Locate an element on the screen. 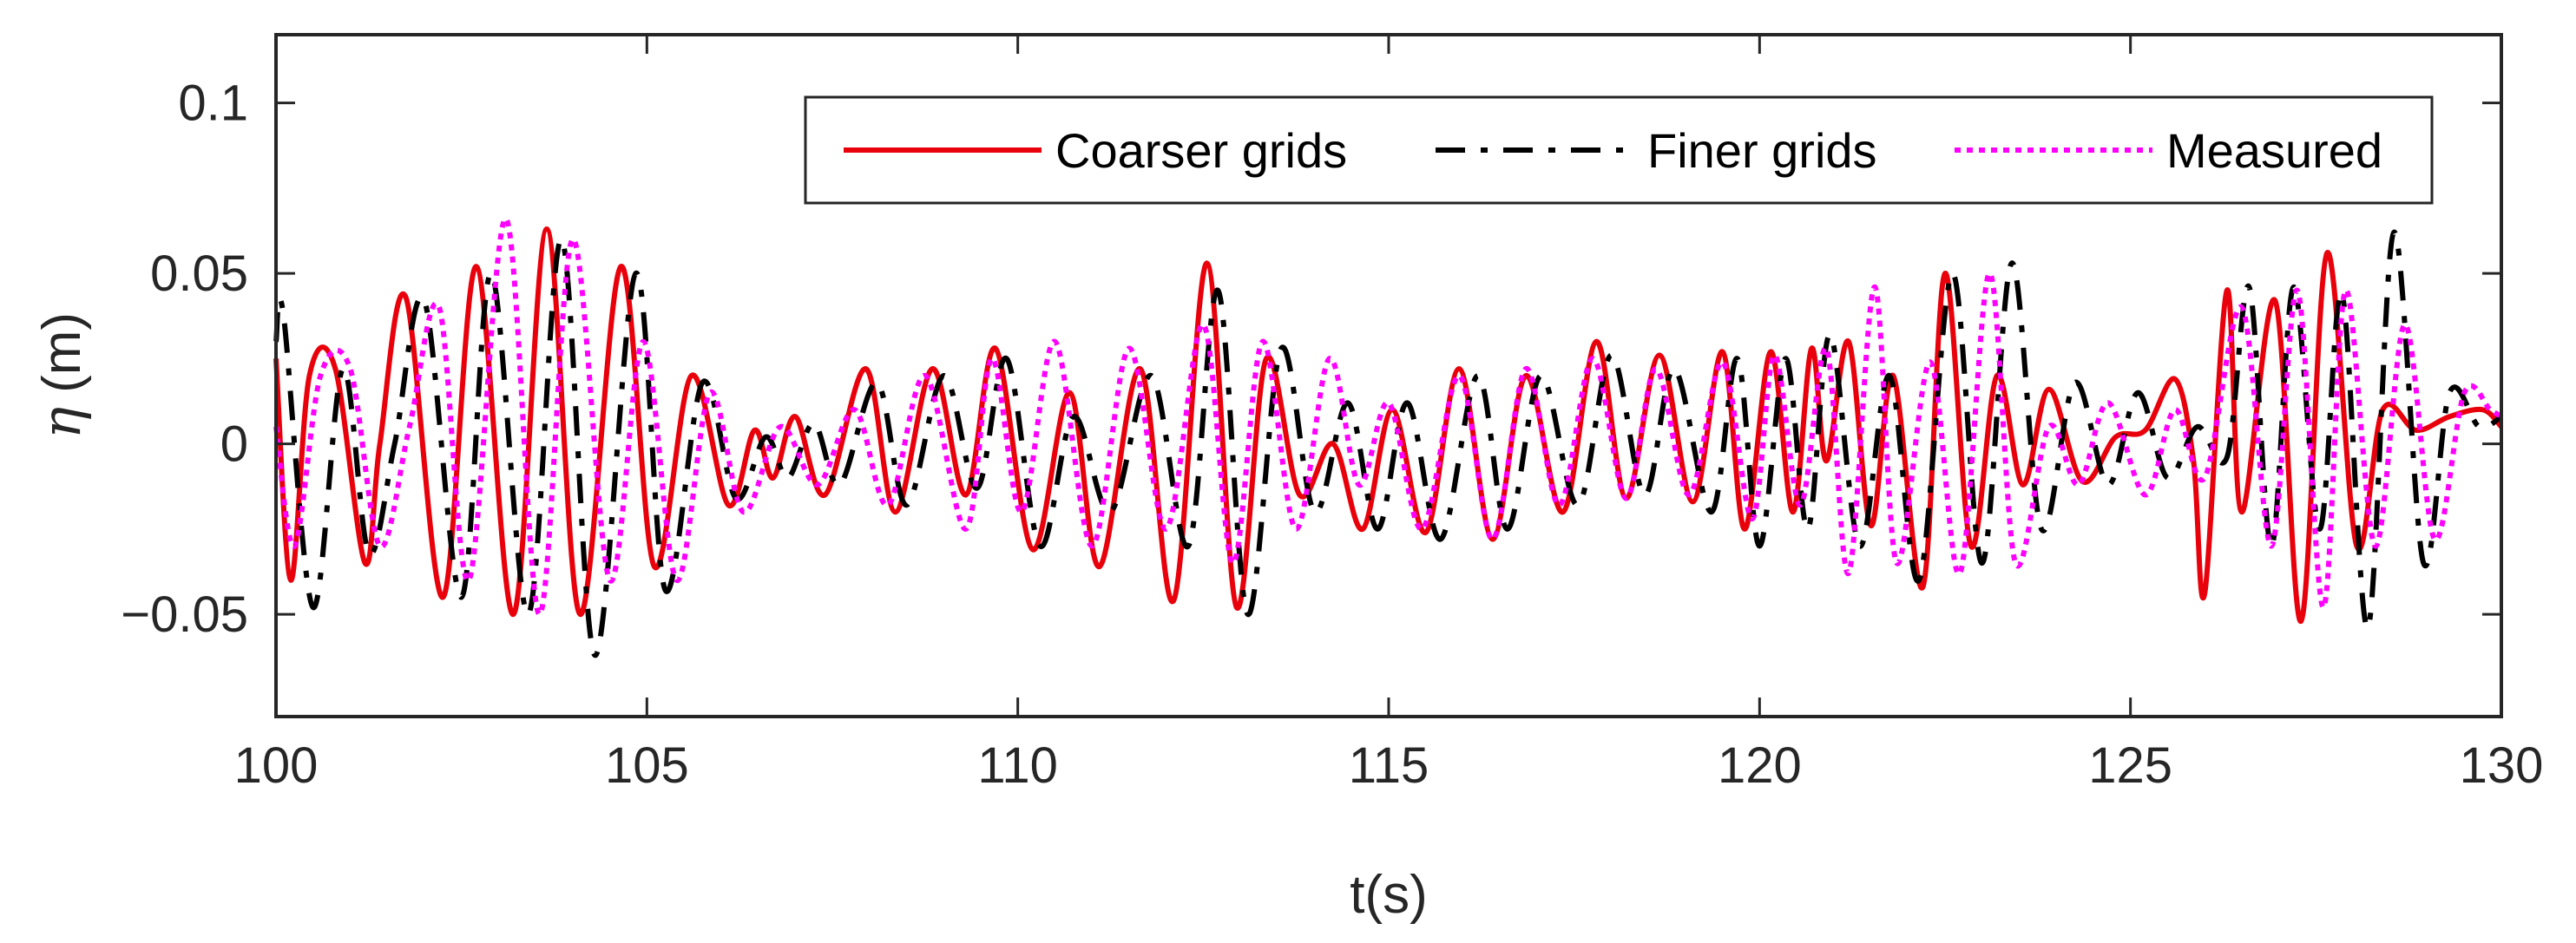 This screenshot has width=2576, height=943. y-tick-label: 0.05 is located at coordinates (199, 274).